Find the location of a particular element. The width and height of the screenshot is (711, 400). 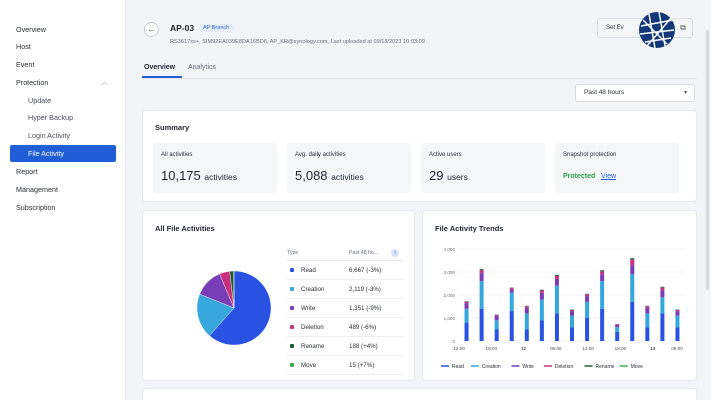

legend-label: Write is located at coordinates (528, 367).